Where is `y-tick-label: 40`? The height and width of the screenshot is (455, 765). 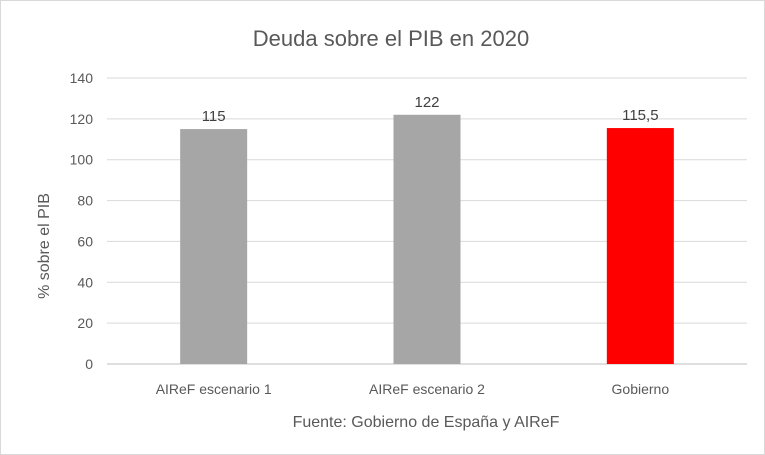
y-tick-label: 40 is located at coordinates (85, 282).